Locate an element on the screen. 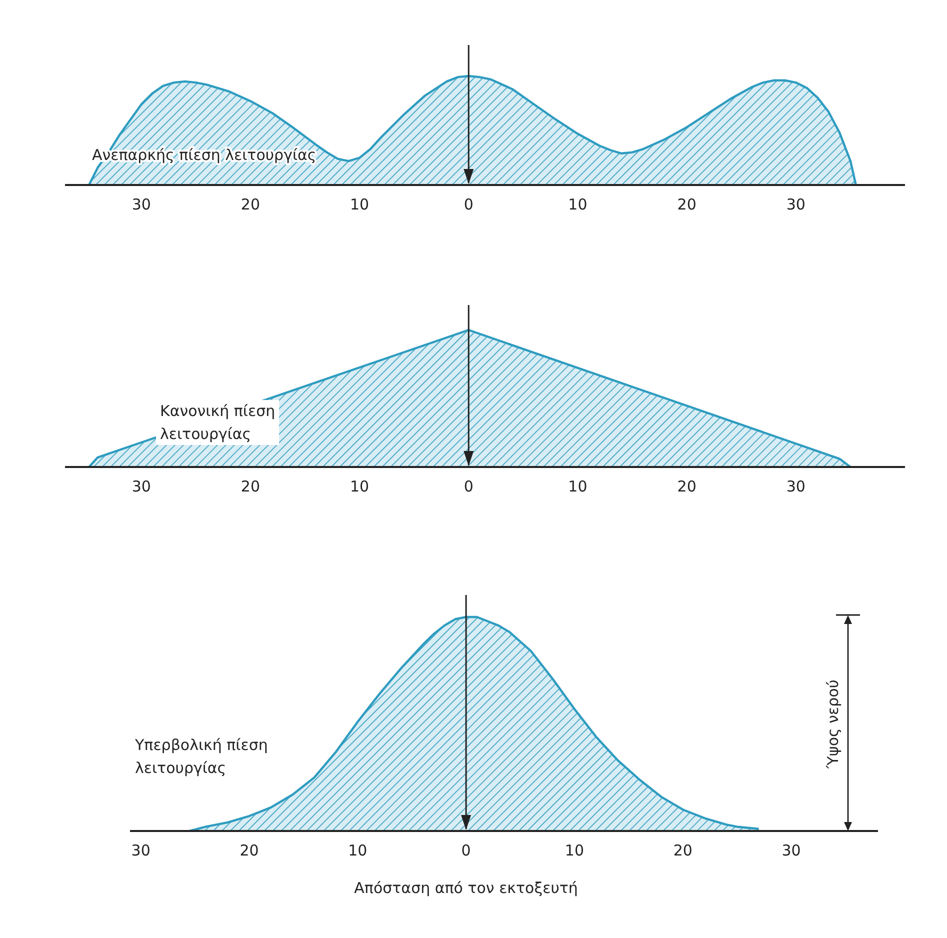 The width and height of the screenshot is (947, 938). annotation: Υπερβολική πίεση λειτουργίας is located at coordinates (201, 756).